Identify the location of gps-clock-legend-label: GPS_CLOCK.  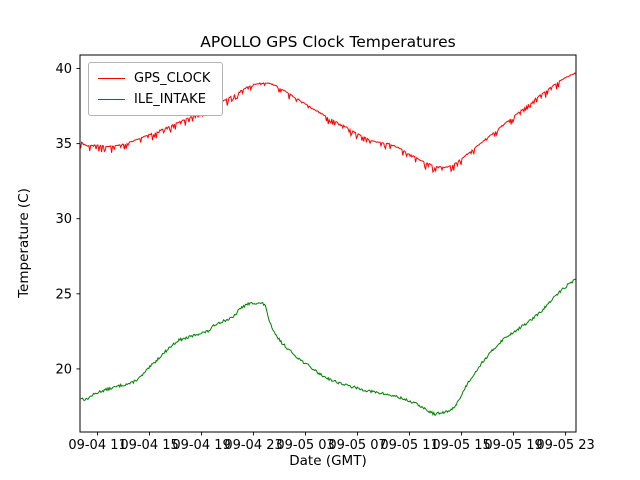
(172, 78).